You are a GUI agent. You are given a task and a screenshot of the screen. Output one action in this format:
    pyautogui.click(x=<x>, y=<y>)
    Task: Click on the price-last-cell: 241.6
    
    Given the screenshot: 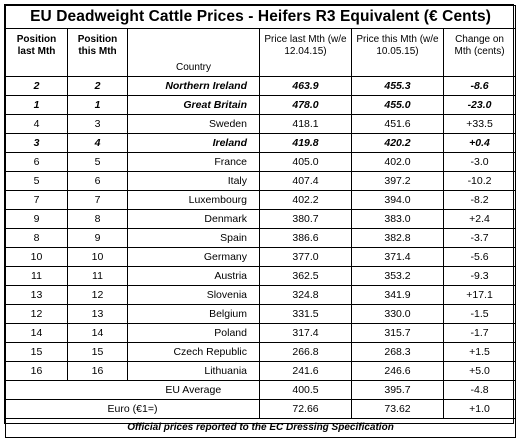 What is the action you would take?
    pyautogui.click(x=305, y=371)
    